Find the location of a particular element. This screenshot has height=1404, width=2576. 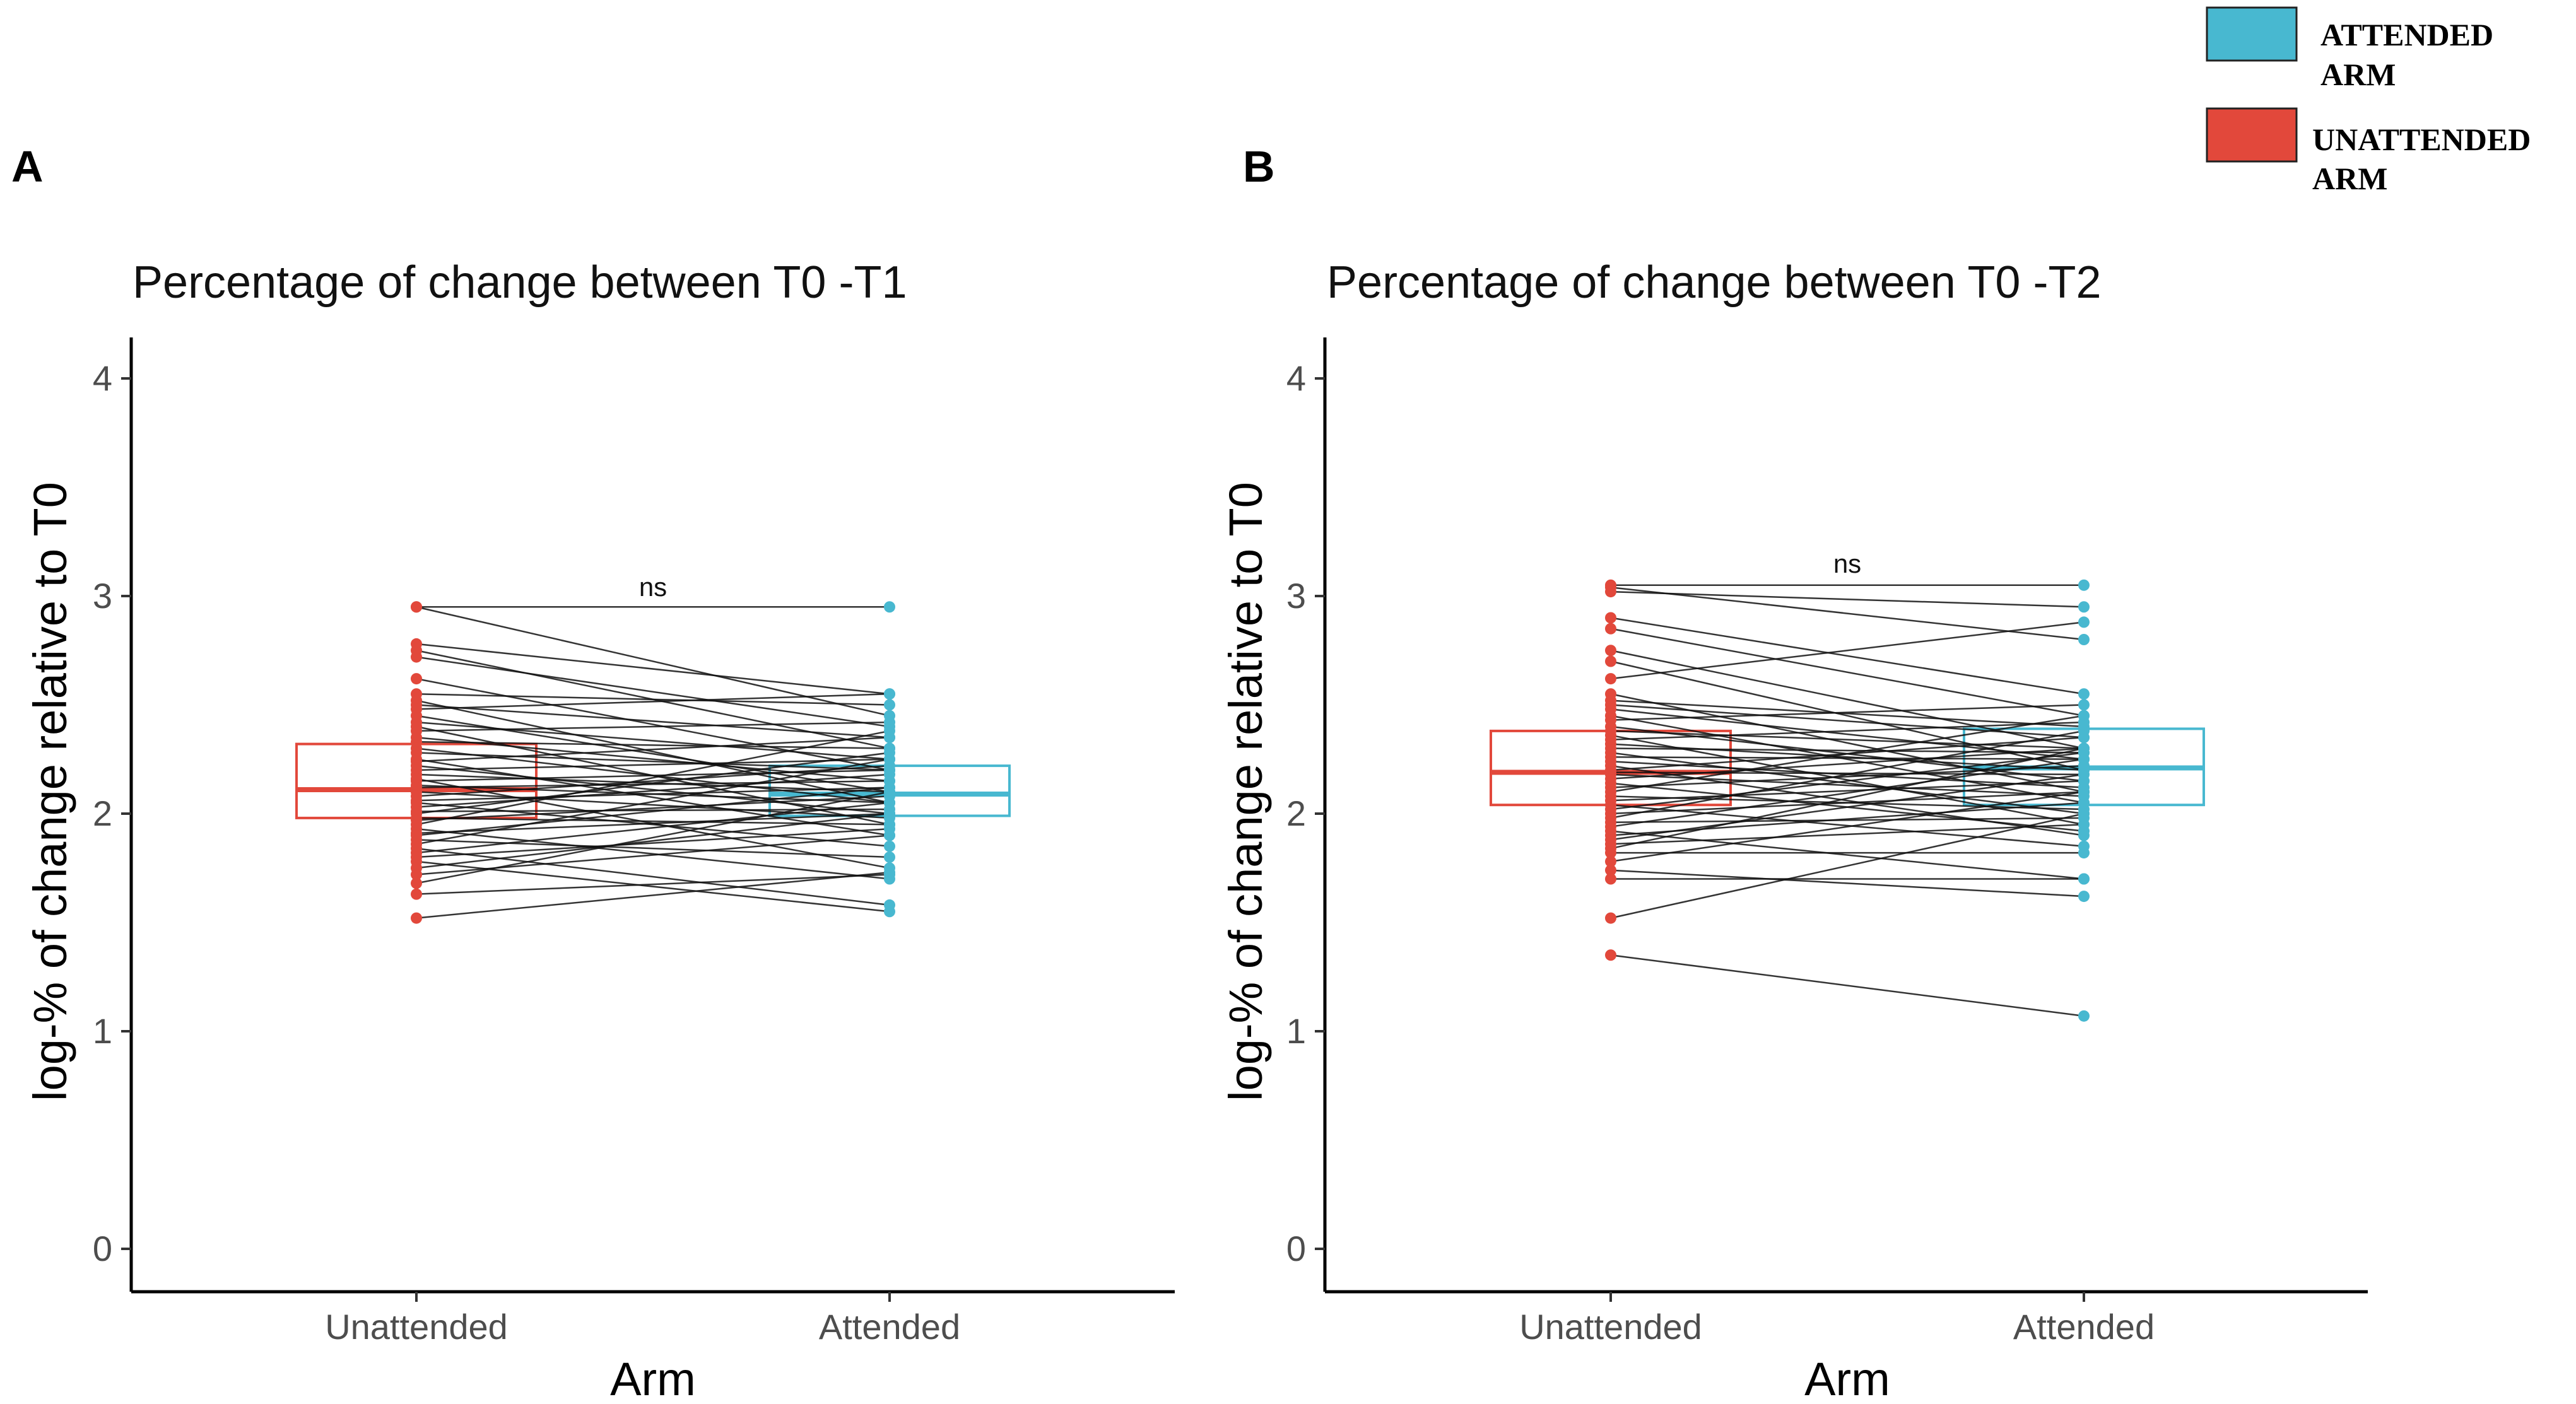

y-tick-label-b-3: 3 is located at coordinates (1296, 596).